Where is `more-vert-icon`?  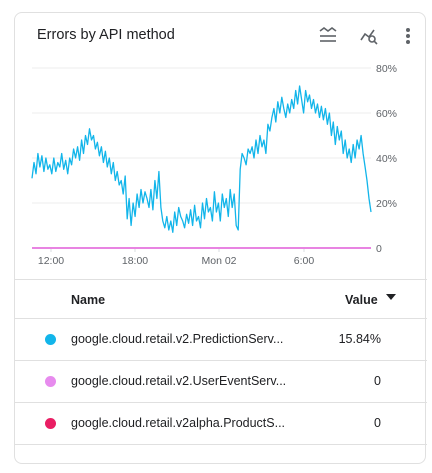 more-vert-icon is located at coordinates (408, 36).